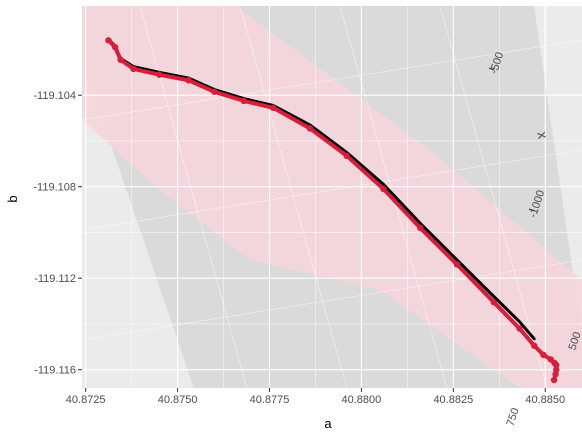 The image size is (582, 435). Describe the element at coordinates (545, 400) in the screenshot. I see `x-tick-label: 40.8850` at that location.